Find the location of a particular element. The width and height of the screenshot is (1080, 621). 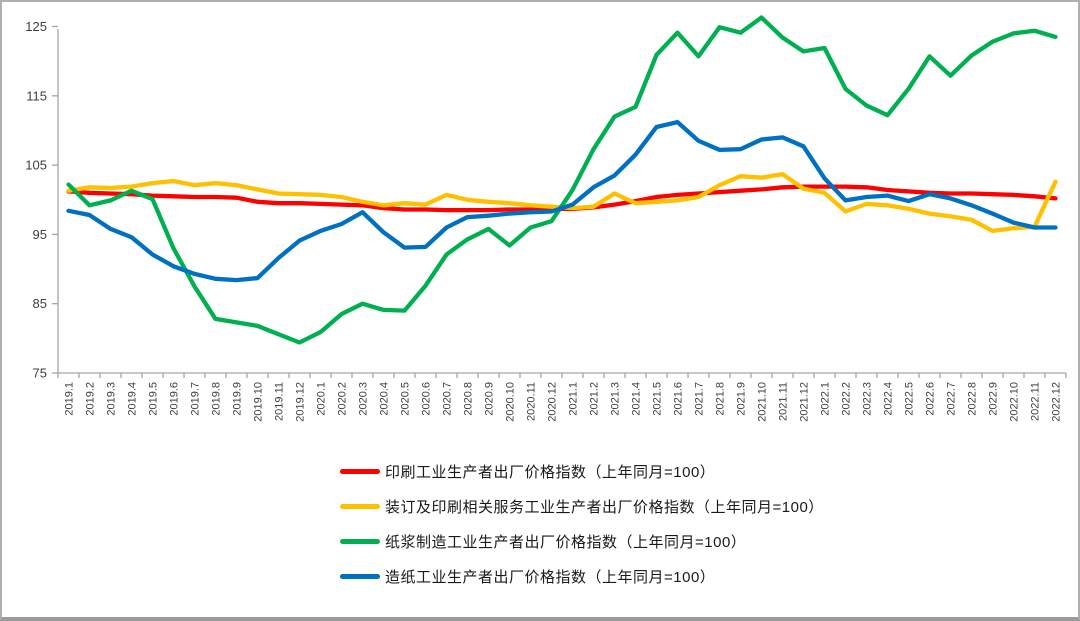

x-tick-label: 2022.11 is located at coordinates (1036, 401).